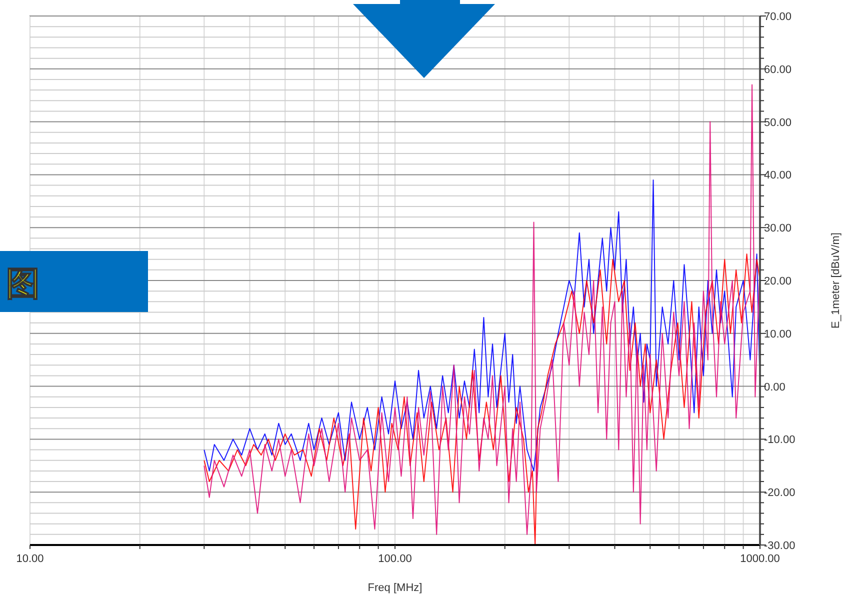  What do you see at coordinates (778, 70) in the screenshot?
I see `y-tick-label: 60.00` at bounding box center [778, 70].